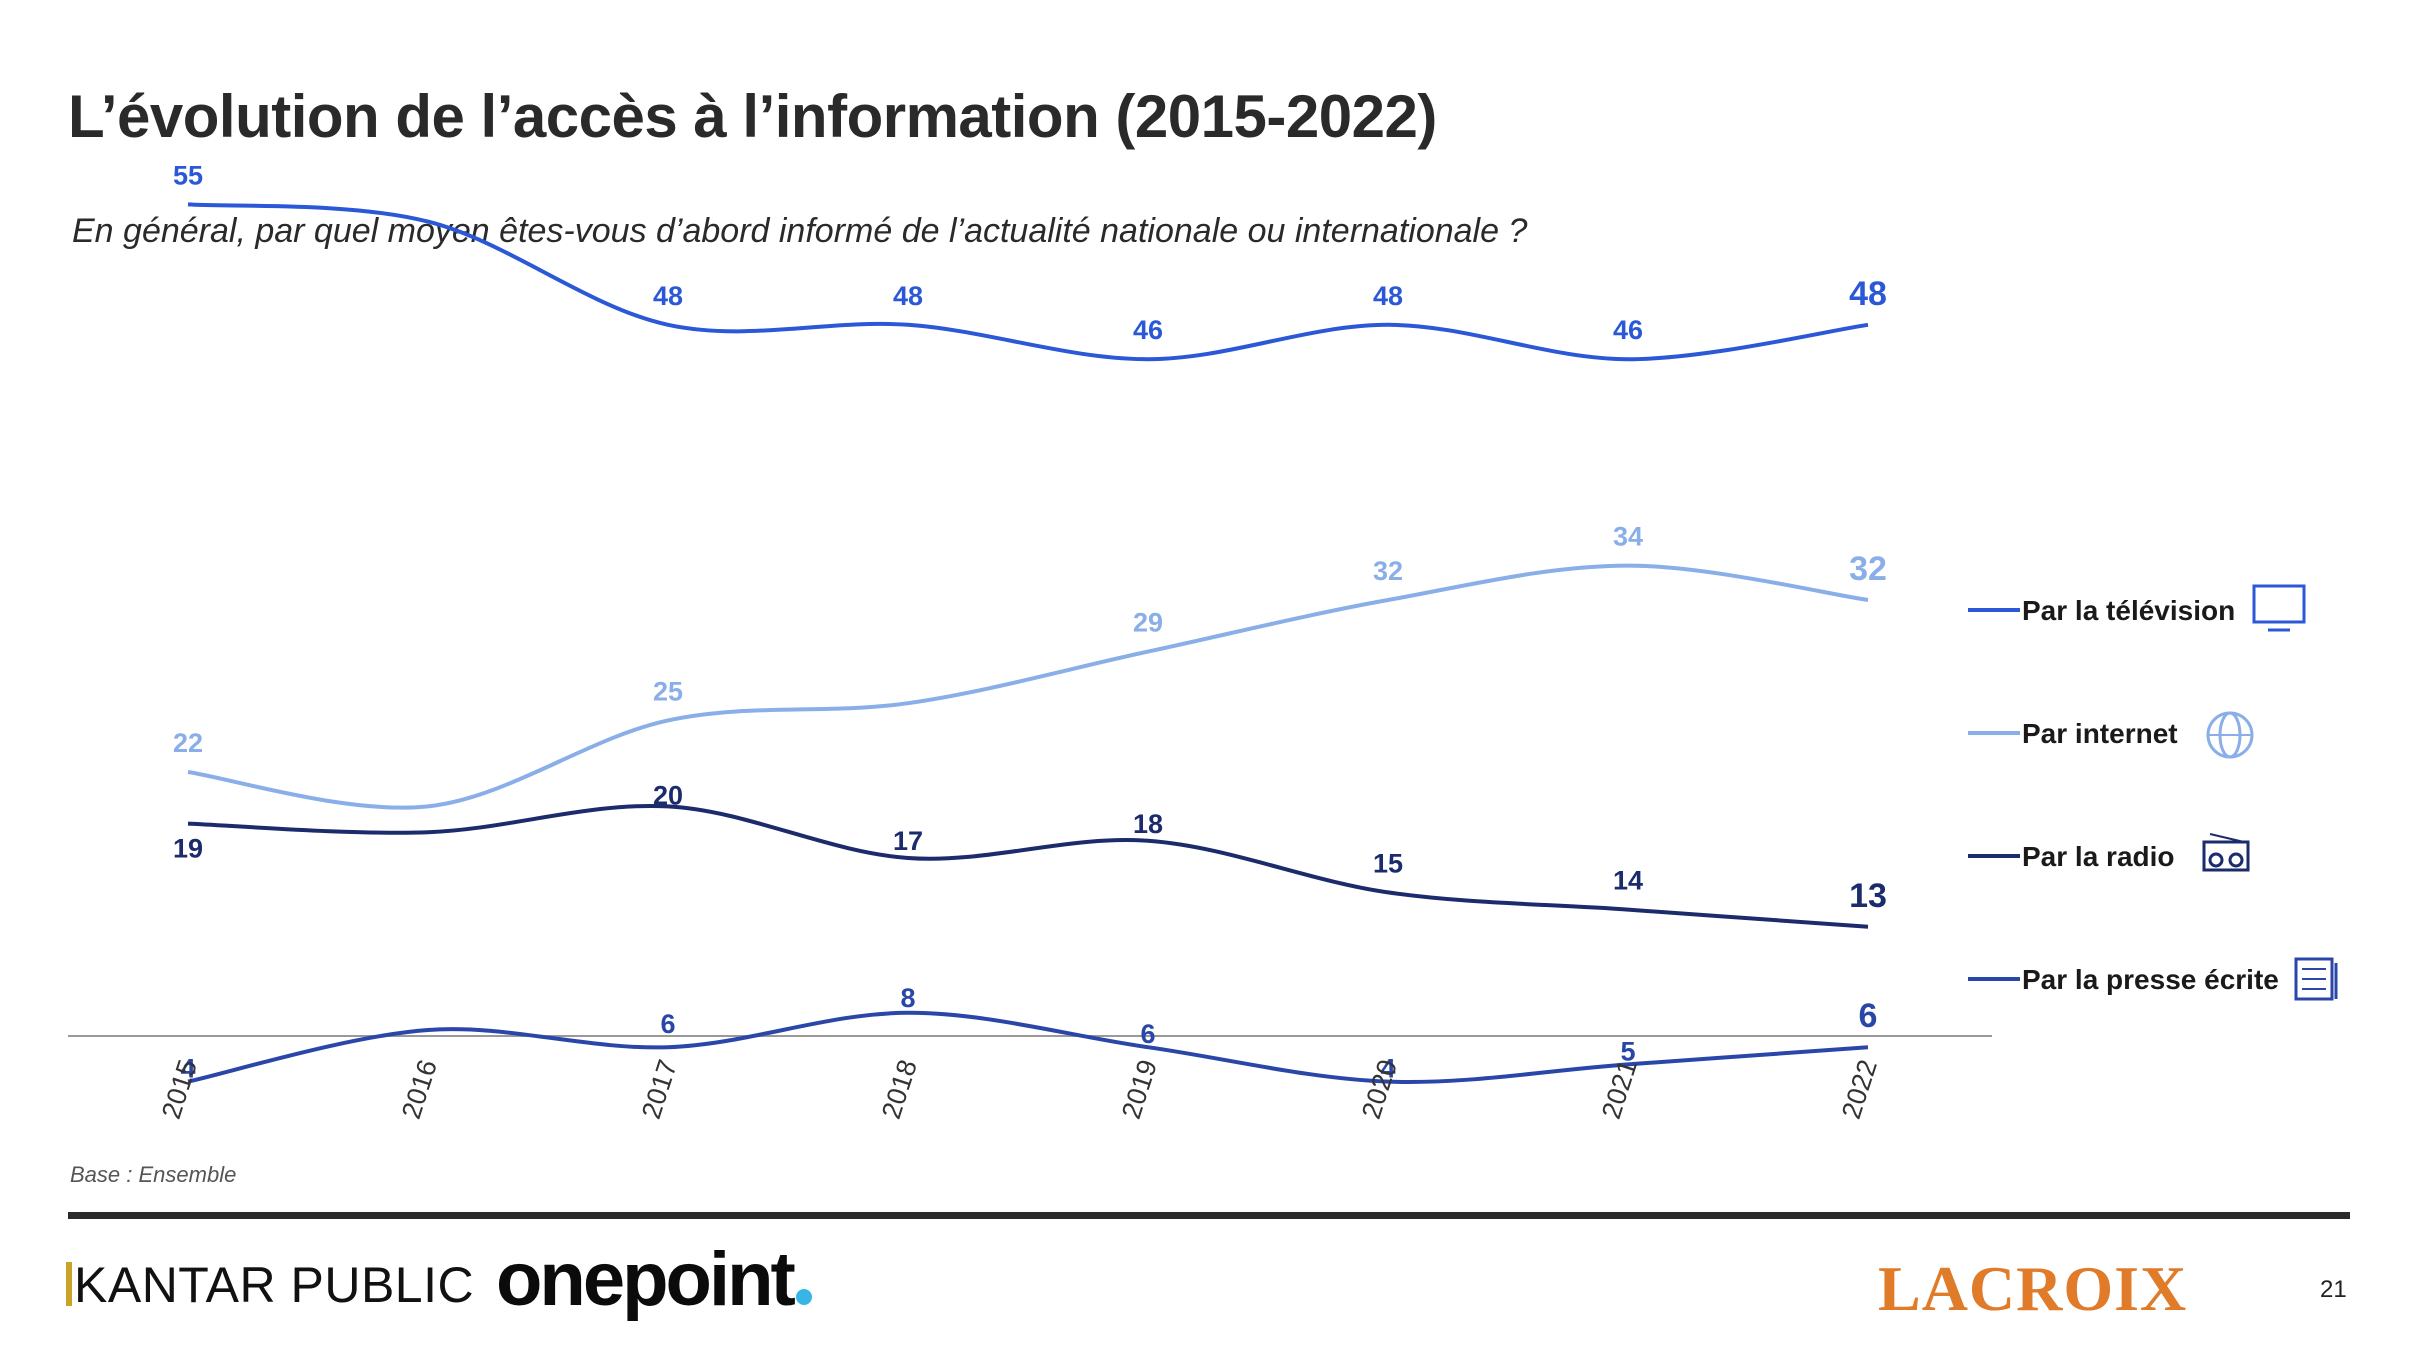 This screenshot has height=1356, width=2416. I want to click on onepoint-logo: onepoint, so click(654, 1279).